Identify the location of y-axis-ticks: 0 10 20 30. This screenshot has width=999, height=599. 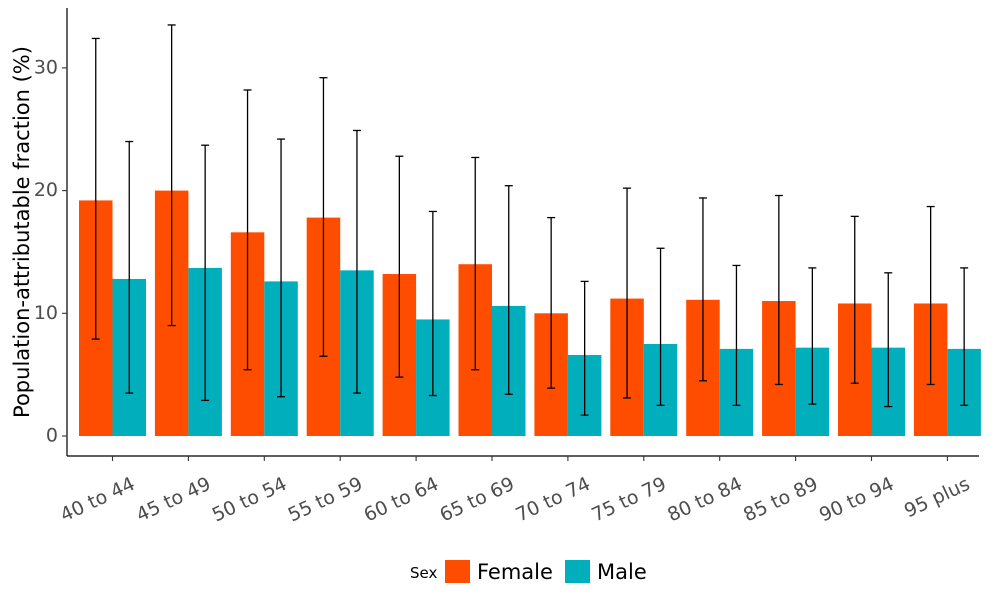
(50, 251).